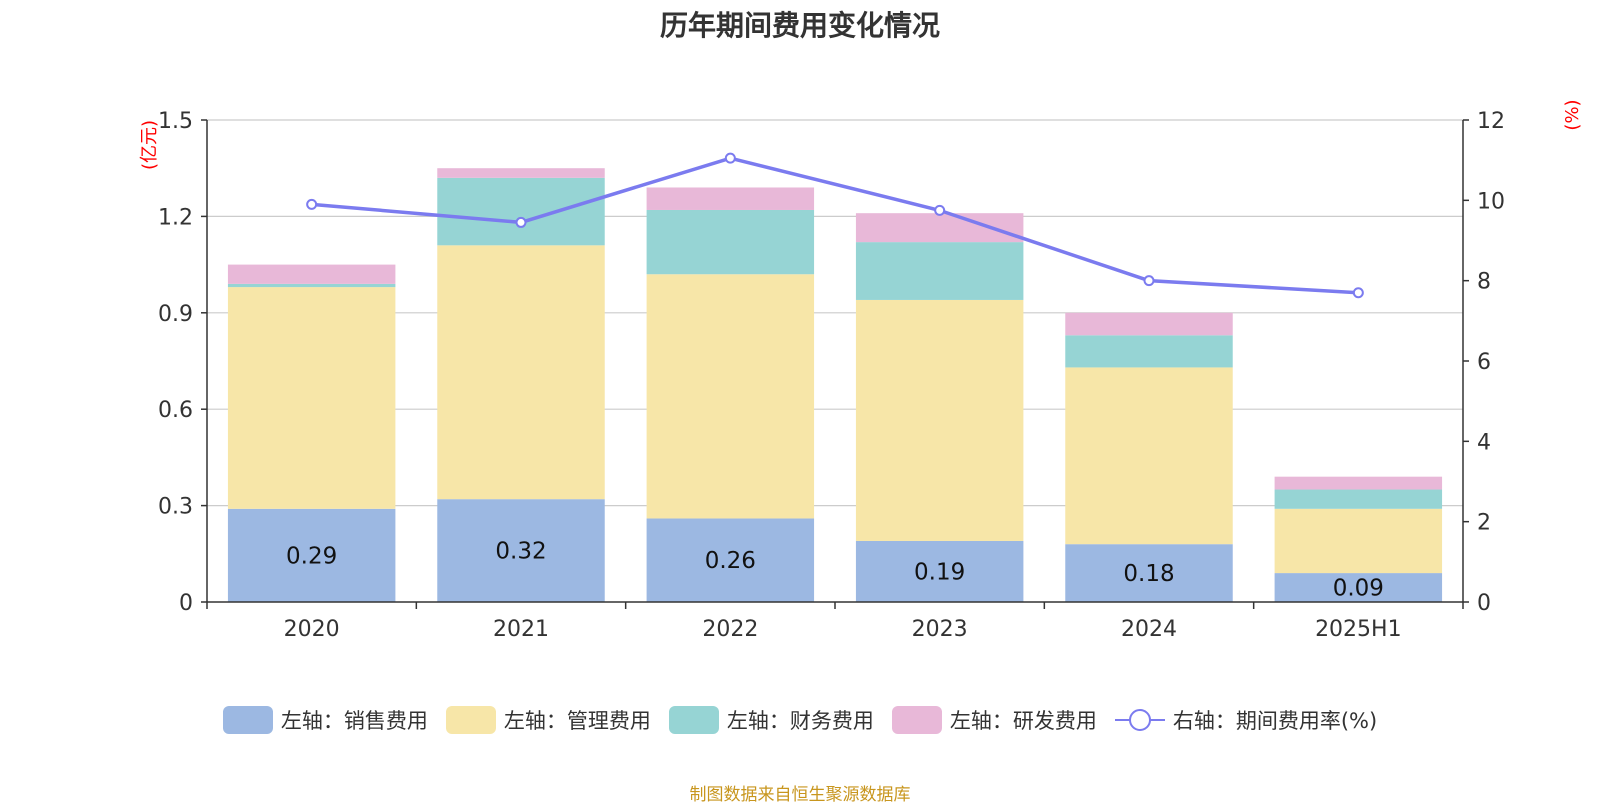 The width and height of the screenshot is (1600, 805). I want to click on right-axis-unit: (%), so click(1572, 114).